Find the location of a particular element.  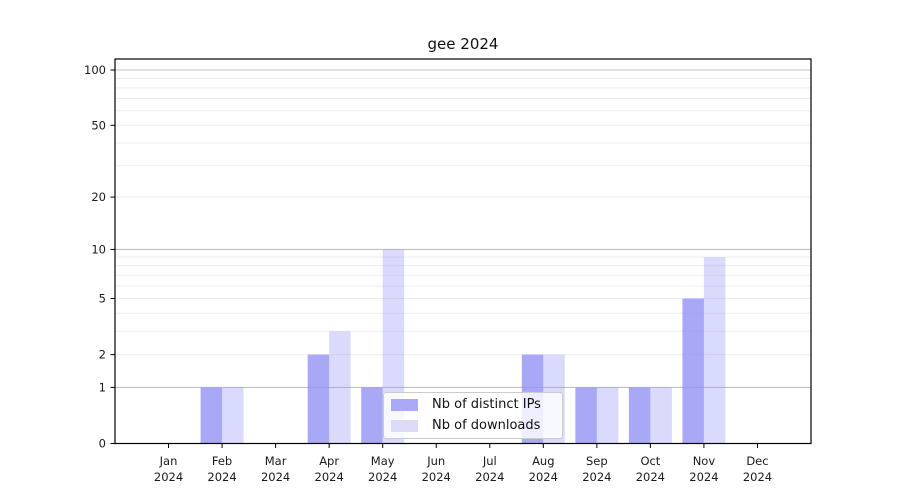

bar-distinct-ips-may is located at coordinates (372, 415).